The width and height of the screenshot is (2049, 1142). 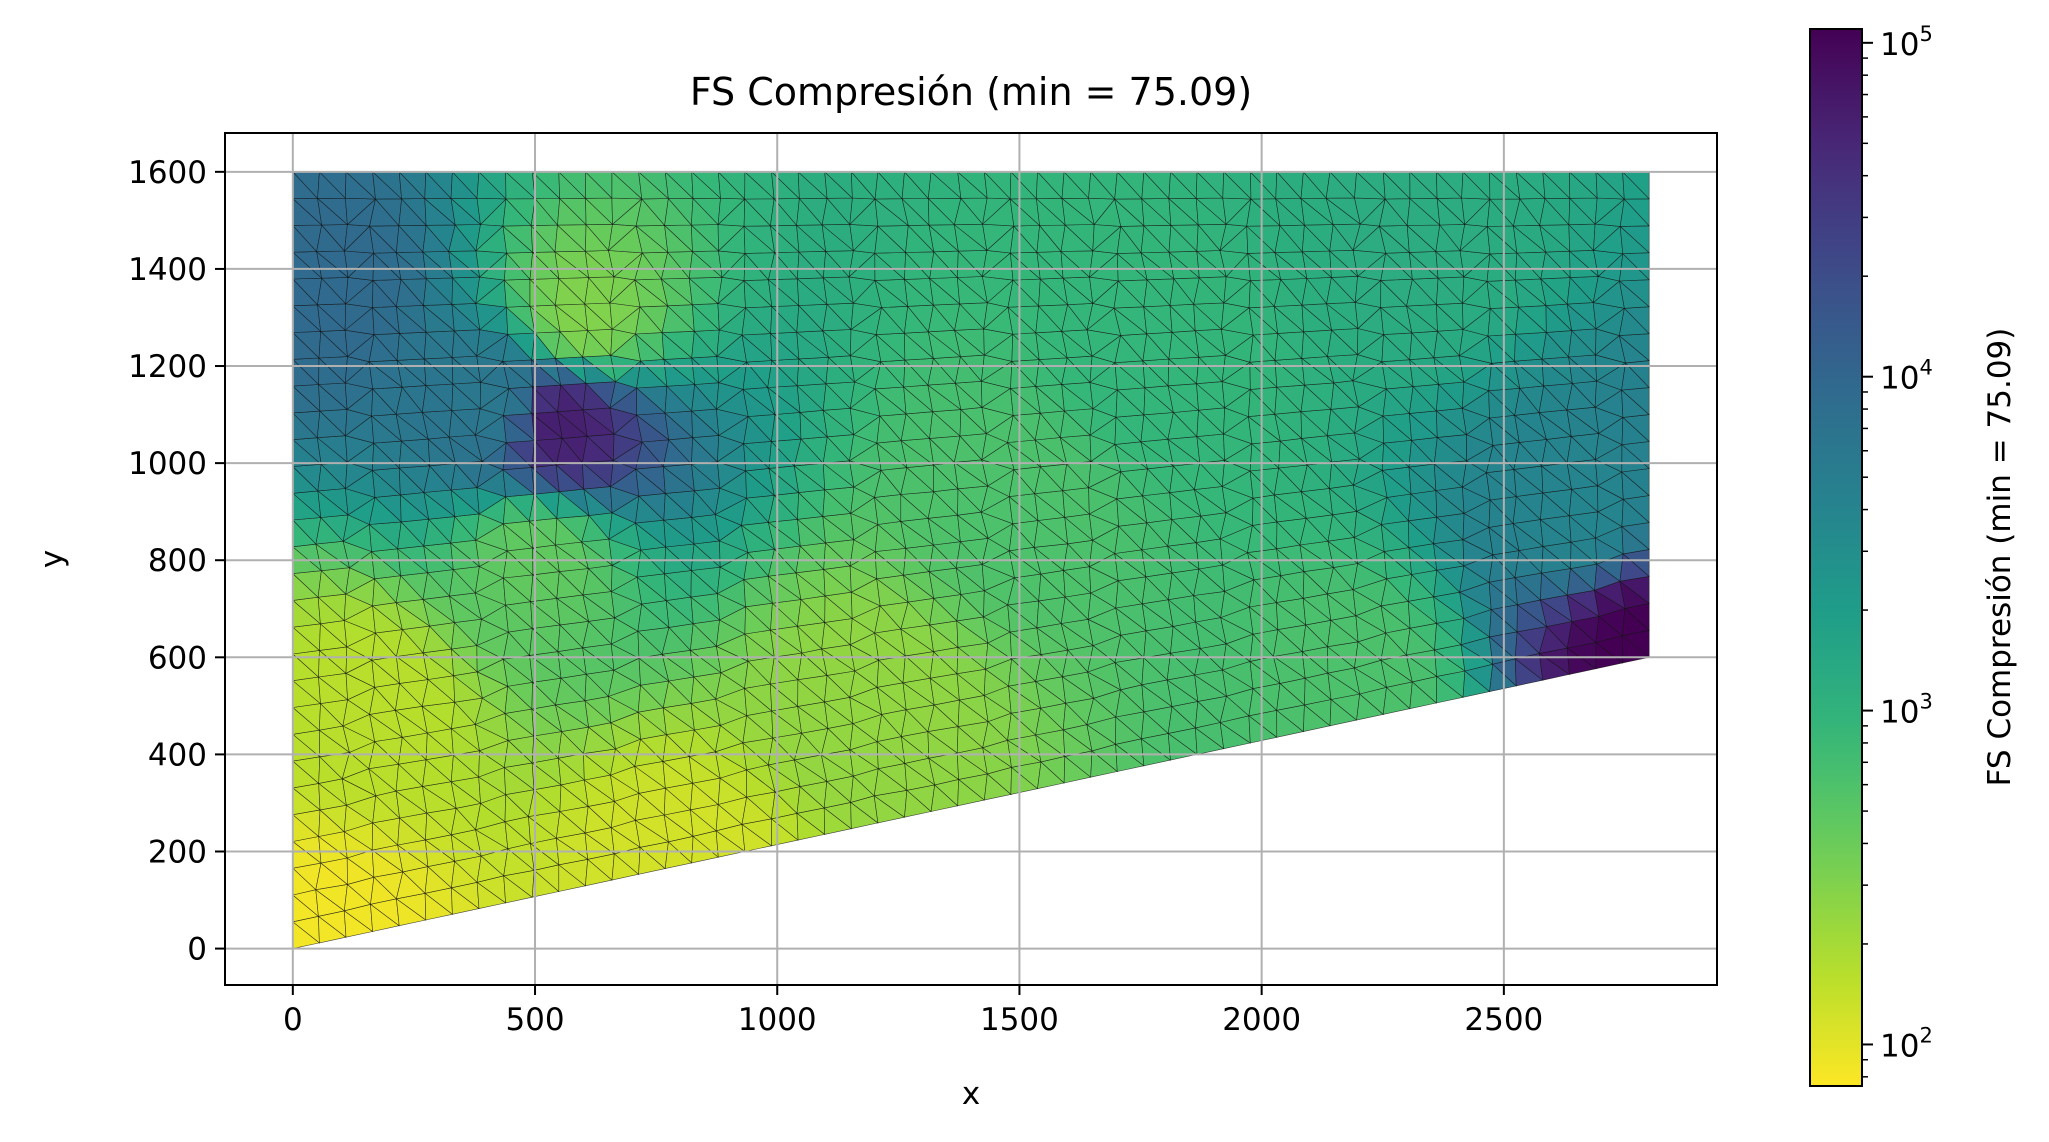 I want to click on colorbar-tick-label: 10⁴, so click(x=1906, y=376).